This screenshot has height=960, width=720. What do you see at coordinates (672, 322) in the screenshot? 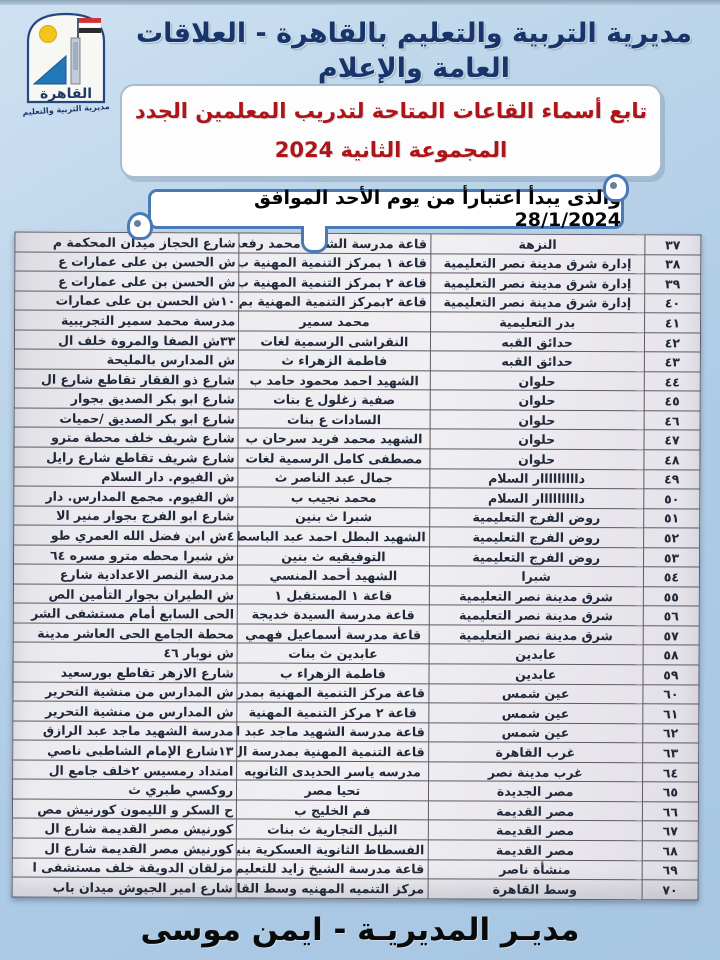
I see `cell-no: ٤١` at bounding box center [672, 322].